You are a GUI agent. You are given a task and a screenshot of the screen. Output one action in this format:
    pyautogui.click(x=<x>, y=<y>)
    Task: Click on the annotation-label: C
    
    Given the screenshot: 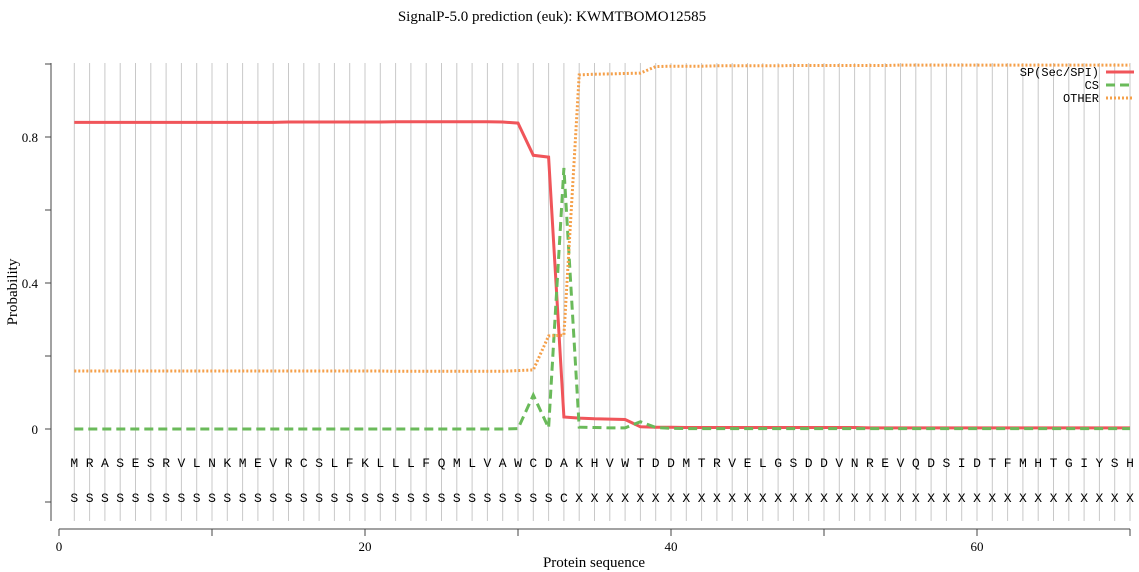 What is the action you would take?
    pyautogui.click(x=564, y=498)
    